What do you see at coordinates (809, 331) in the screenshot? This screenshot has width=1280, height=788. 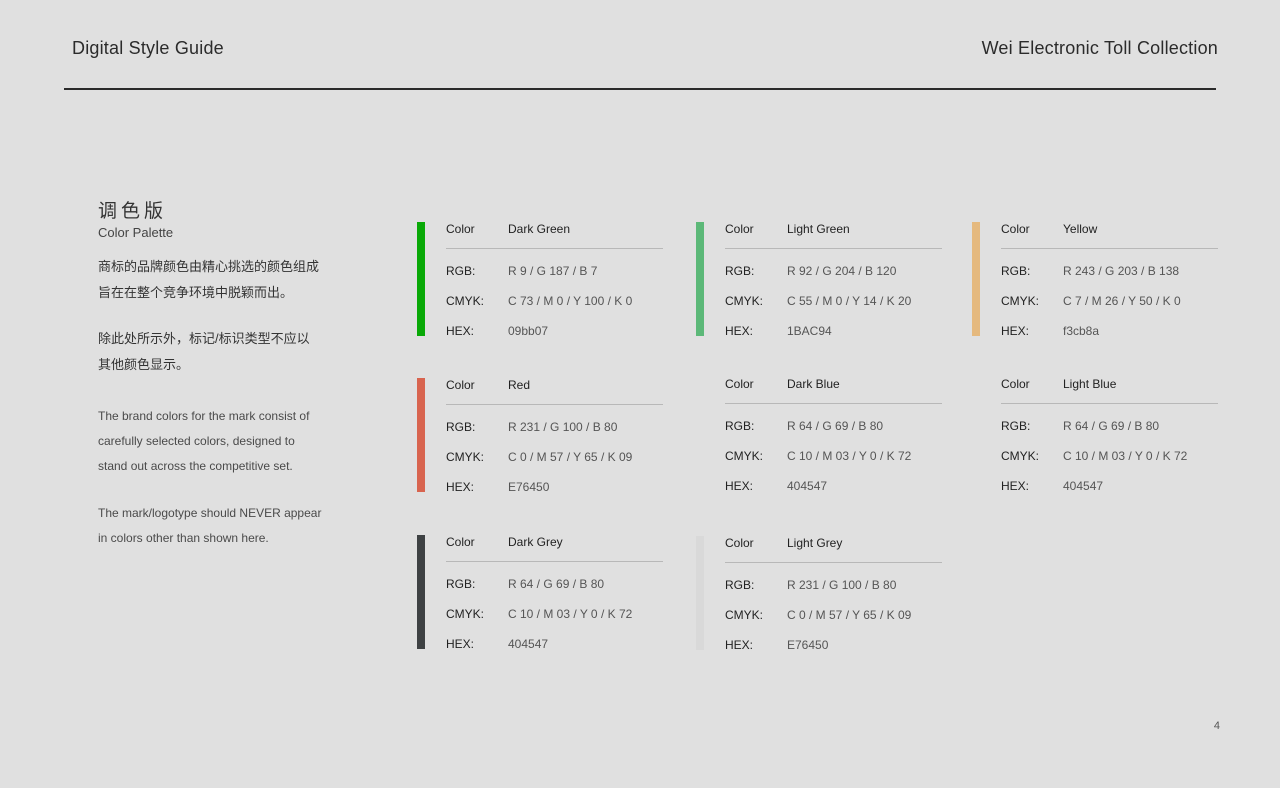 I see `hex-value: 1BAC94` at bounding box center [809, 331].